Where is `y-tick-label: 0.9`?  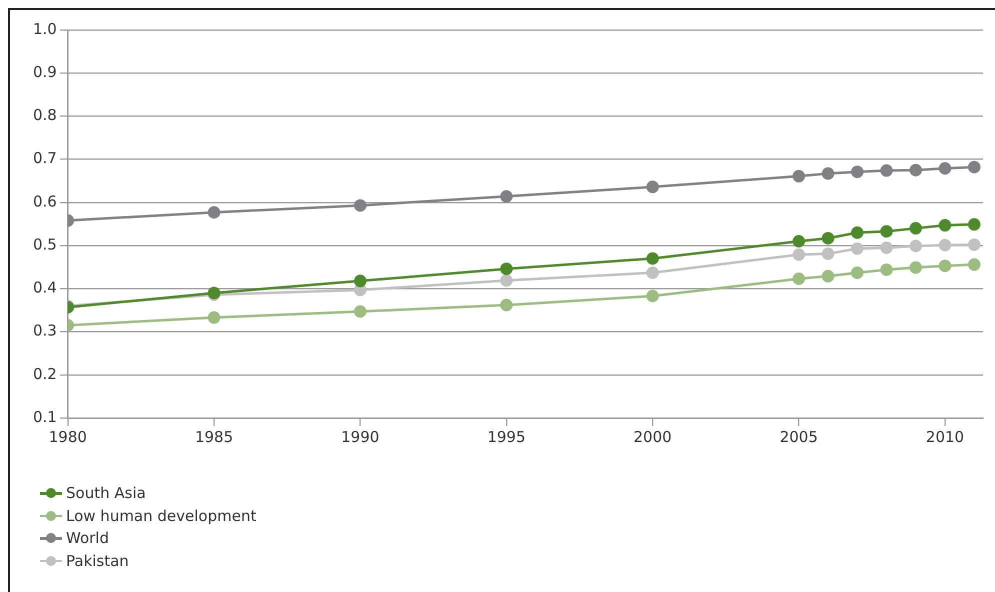 y-tick-label: 0.9 is located at coordinates (44, 72).